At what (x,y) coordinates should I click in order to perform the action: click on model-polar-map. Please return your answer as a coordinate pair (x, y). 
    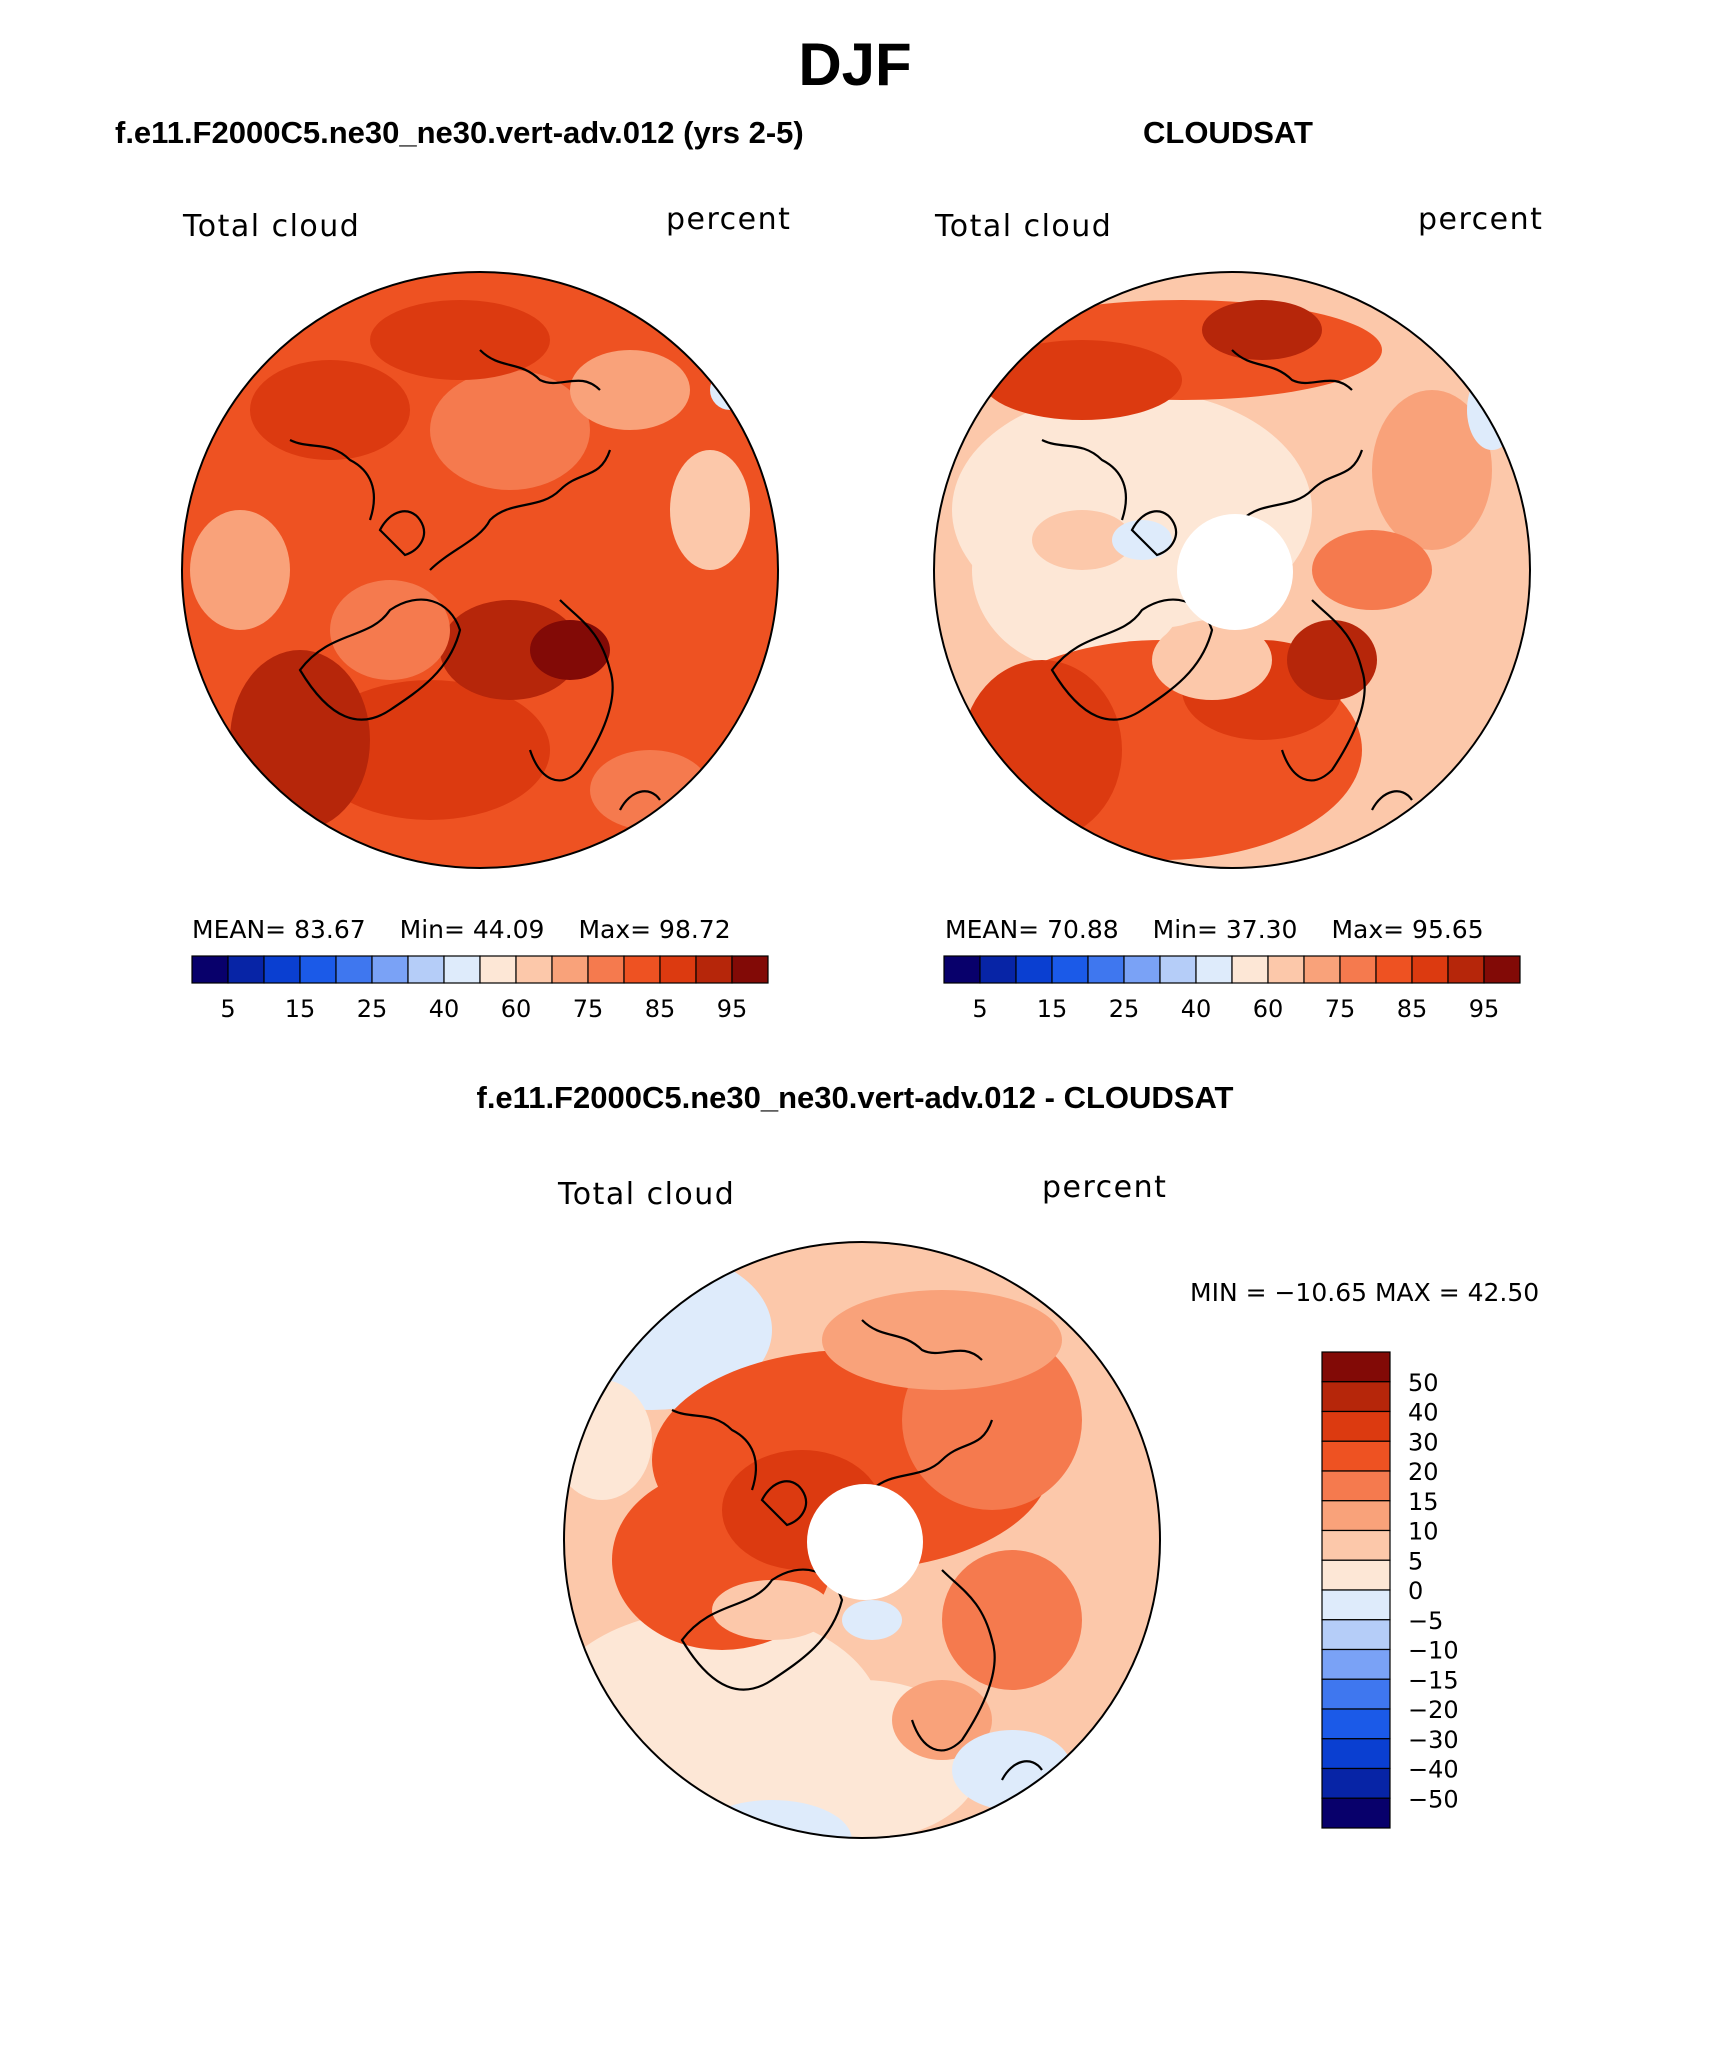
    Looking at the image, I should click on (480, 570).